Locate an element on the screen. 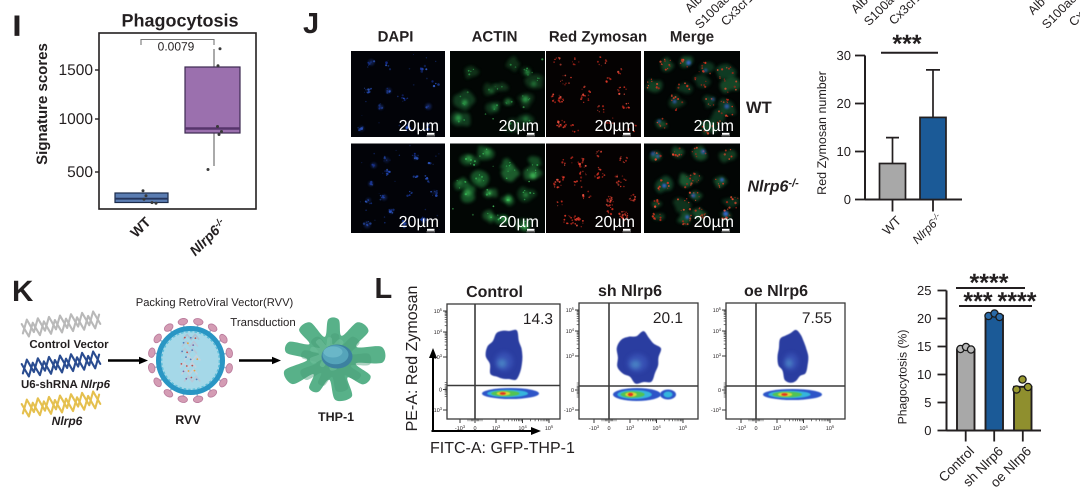 The width and height of the screenshot is (1080, 493). svg-text: Phagocytosis is located at coordinates (179, 21).